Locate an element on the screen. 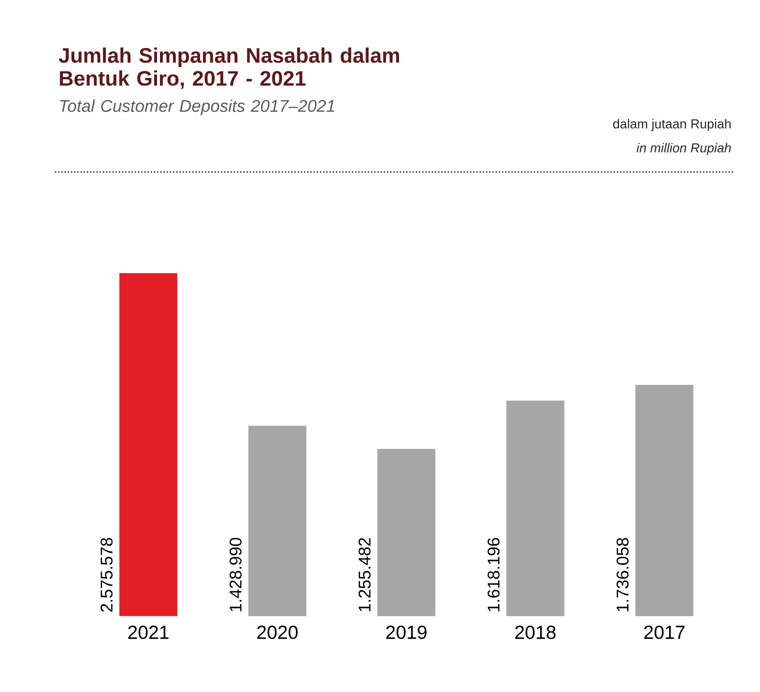 This screenshot has height=692, width=760. data-label: 1.618.196 is located at coordinates (494, 575).